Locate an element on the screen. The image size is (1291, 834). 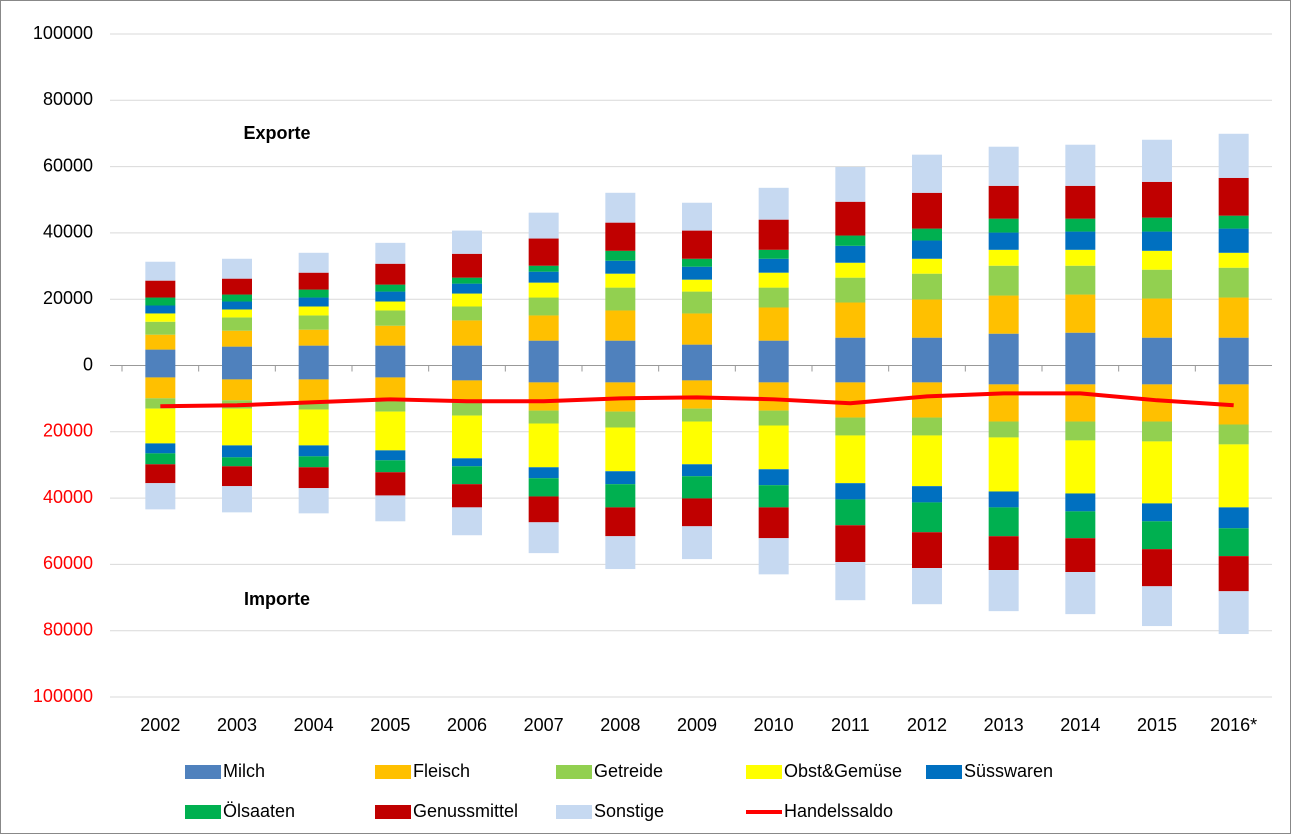
x-tick-label: 2015 is located at coordinates (1157, 725).